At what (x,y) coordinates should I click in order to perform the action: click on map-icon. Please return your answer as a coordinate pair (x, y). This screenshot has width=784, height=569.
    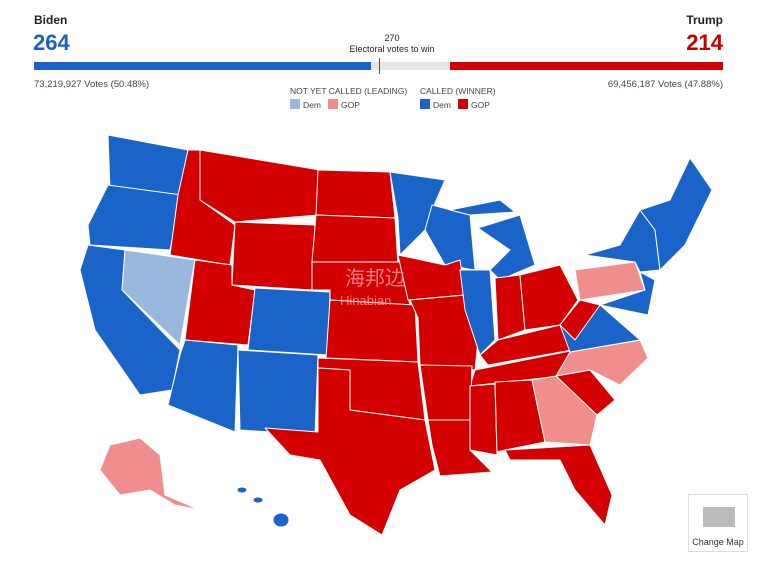
    Looking at the image, I should click on (719, 517).